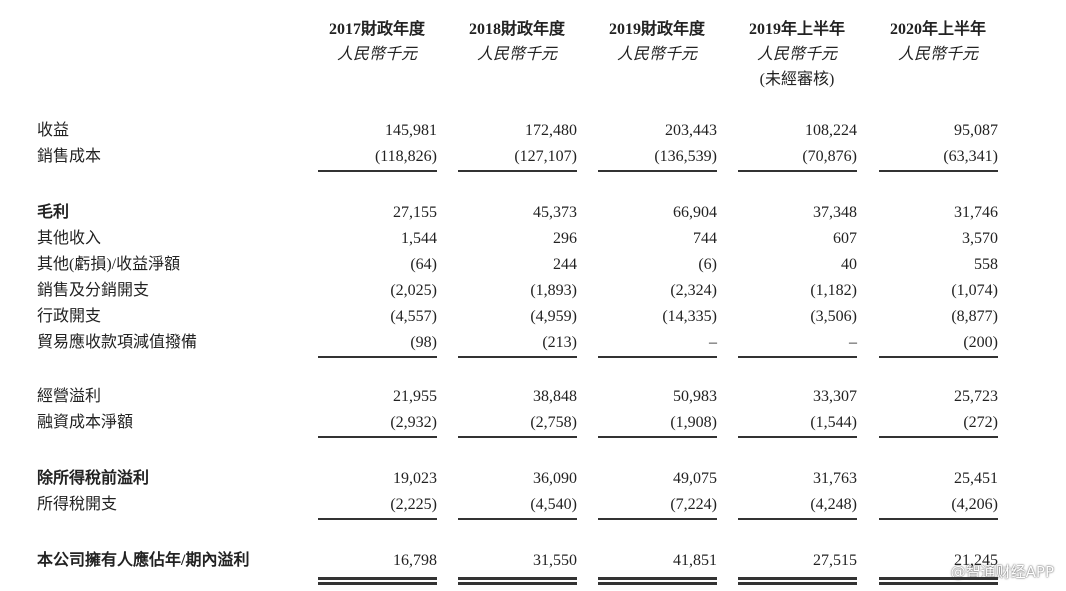 The width and height of the screenshot is (1066, 591). What do you see at coordinates (980, 342) in the screenshot?
I see `cell-value: (200)` at bounding box center [980, 342].